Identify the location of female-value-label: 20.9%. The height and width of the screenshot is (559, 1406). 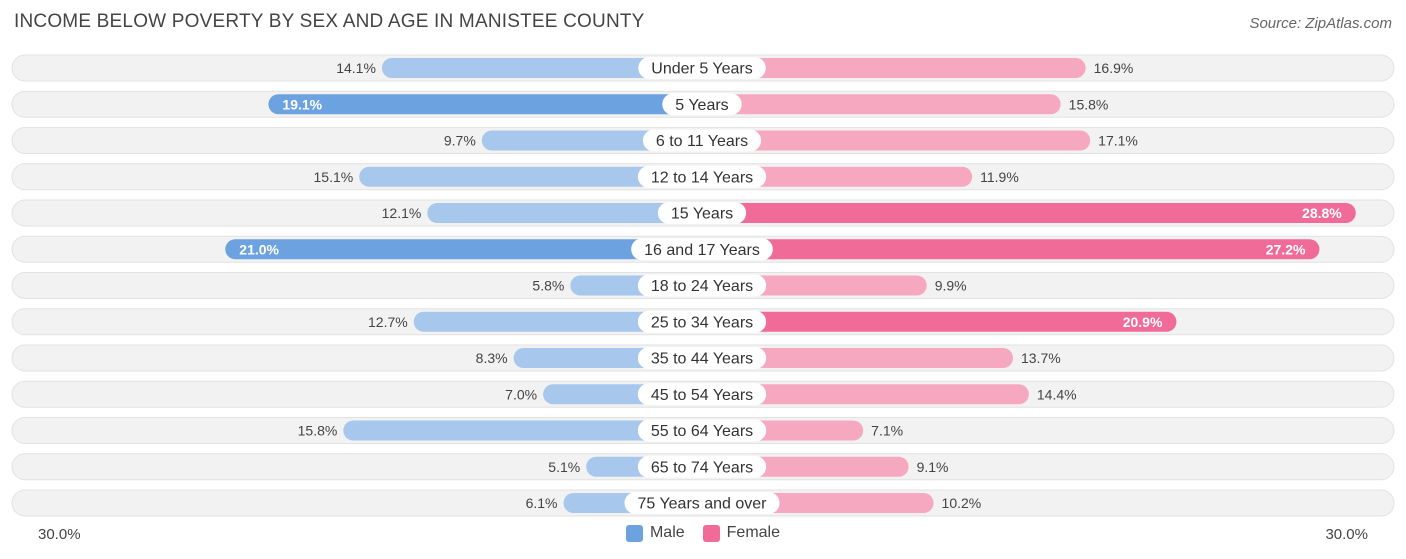
(1143, 322).